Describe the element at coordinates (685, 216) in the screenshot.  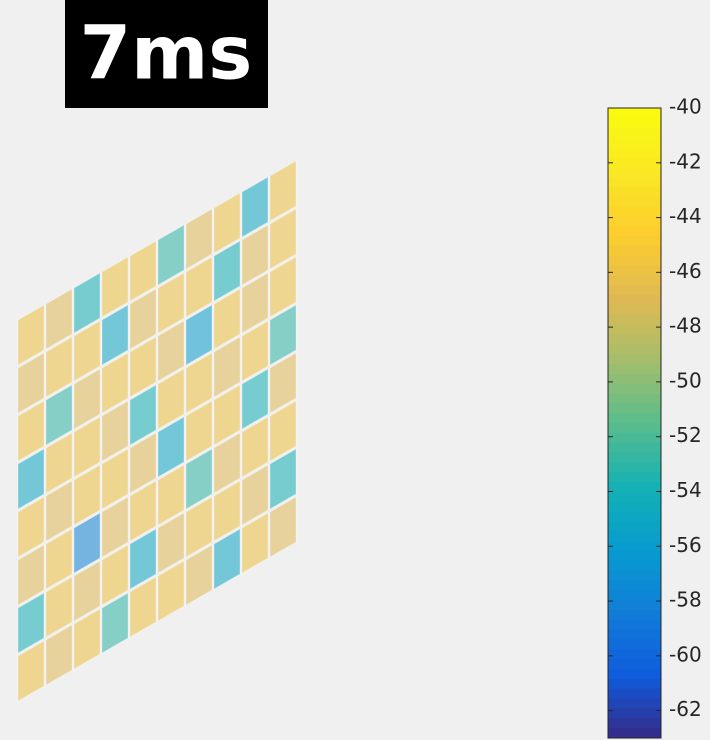
I see `colorbar-tick-label: -44` at that location.